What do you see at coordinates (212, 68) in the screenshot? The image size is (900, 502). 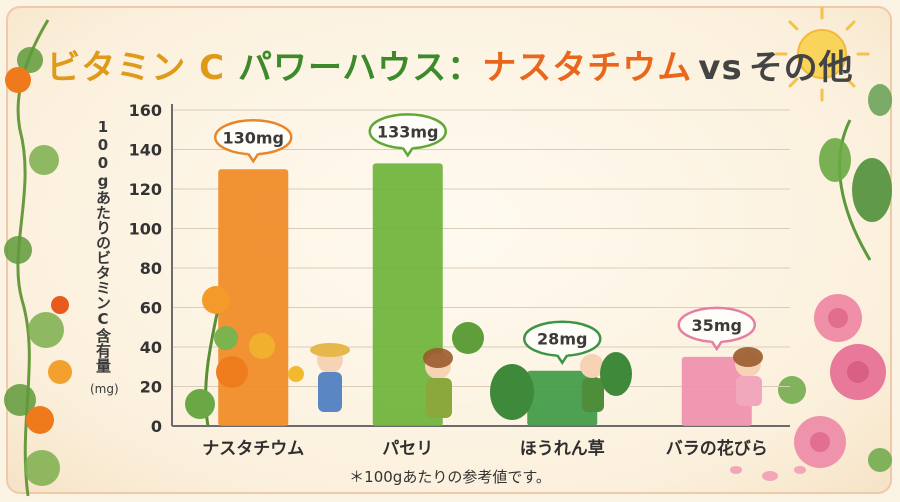 I see `title-part-c: C` at bounding box center [212, 68].